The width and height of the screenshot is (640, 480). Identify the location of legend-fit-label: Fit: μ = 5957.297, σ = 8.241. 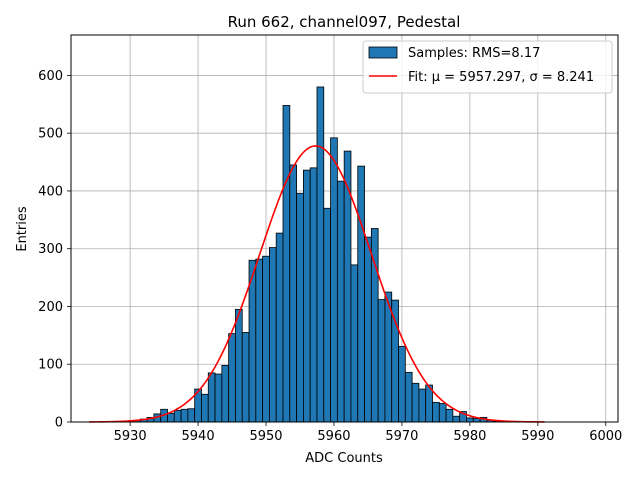
(501, 77).